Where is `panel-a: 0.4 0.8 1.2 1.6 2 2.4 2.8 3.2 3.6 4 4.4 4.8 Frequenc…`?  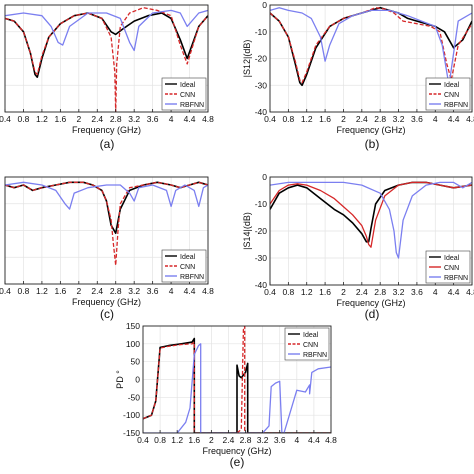 panel-a: 0.4 0.8 1.2 1.6 2 2.4 2.8 3.2 3.6 4 4.4 4.8 Frequenc… is located at coordinates (107, 77).